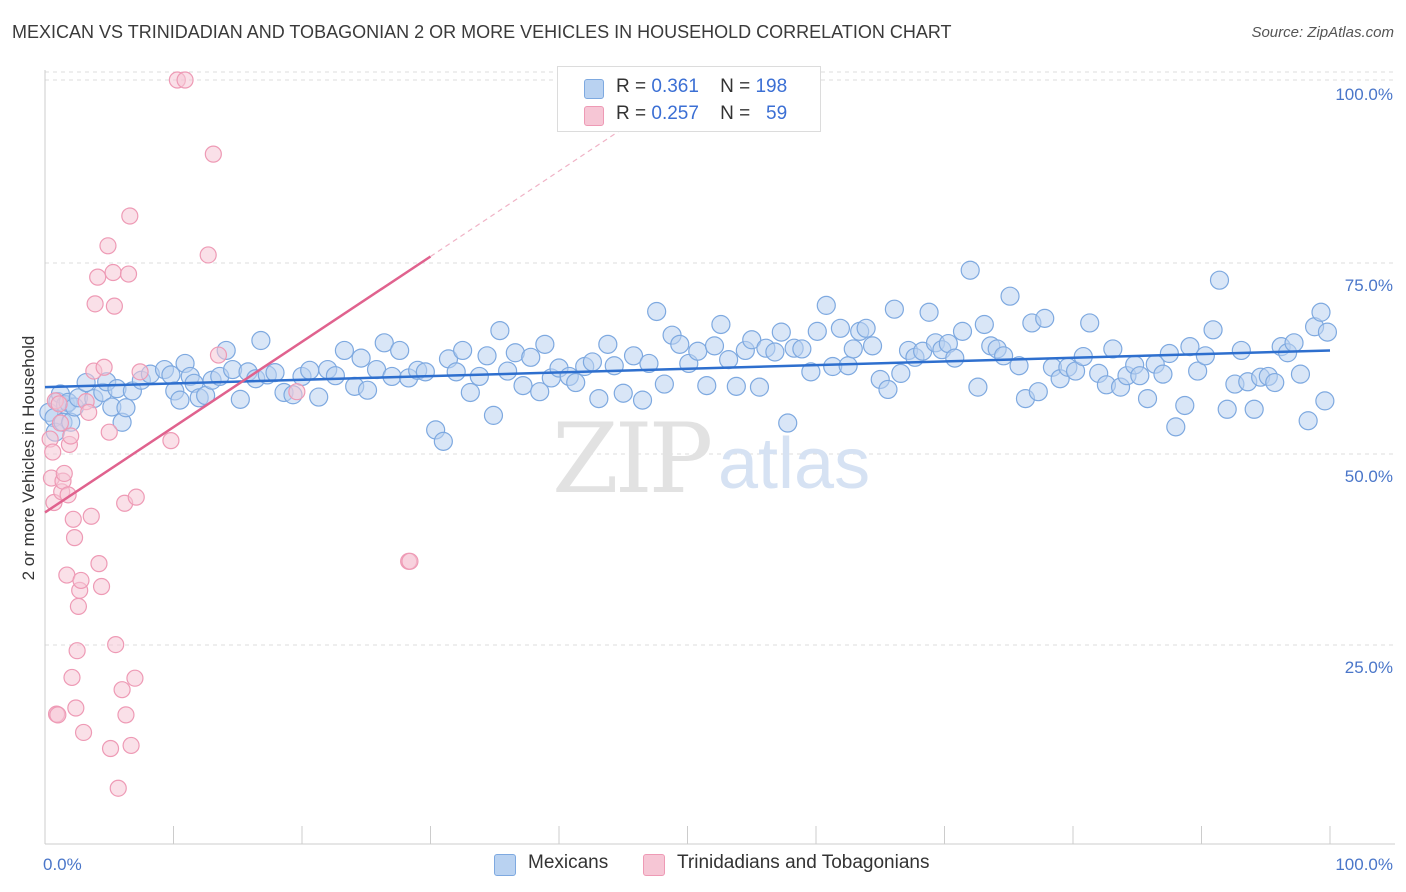  What do you see at coordinates (777, 113) in the screenshot?
I see `legend-n-value: 59` at bounding box center [777, 113].